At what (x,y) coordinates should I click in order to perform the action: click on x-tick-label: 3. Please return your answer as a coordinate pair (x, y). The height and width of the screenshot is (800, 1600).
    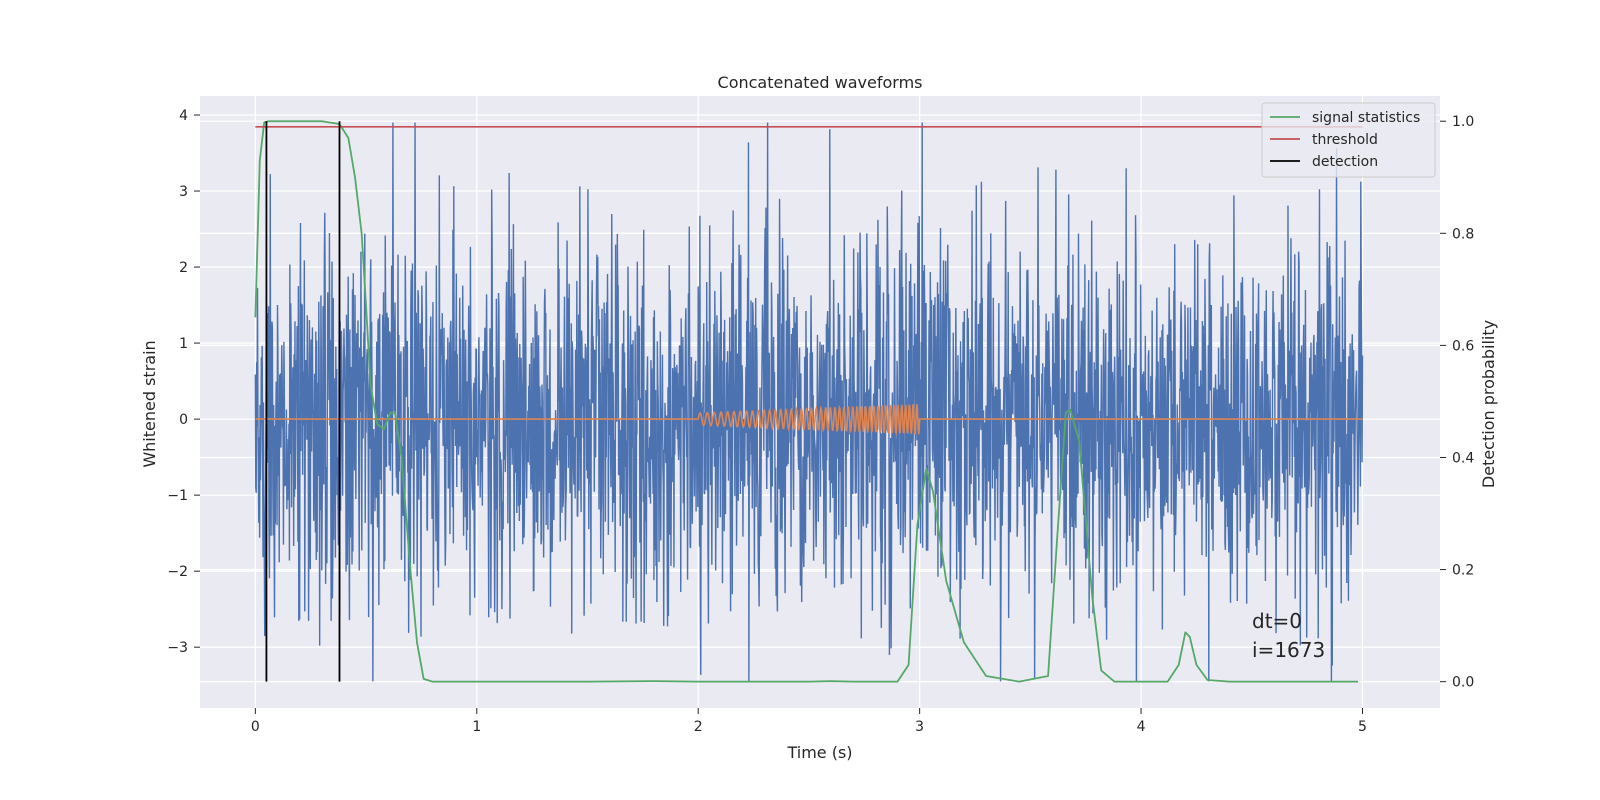
    Looking at the image, I should click on (919, 727).